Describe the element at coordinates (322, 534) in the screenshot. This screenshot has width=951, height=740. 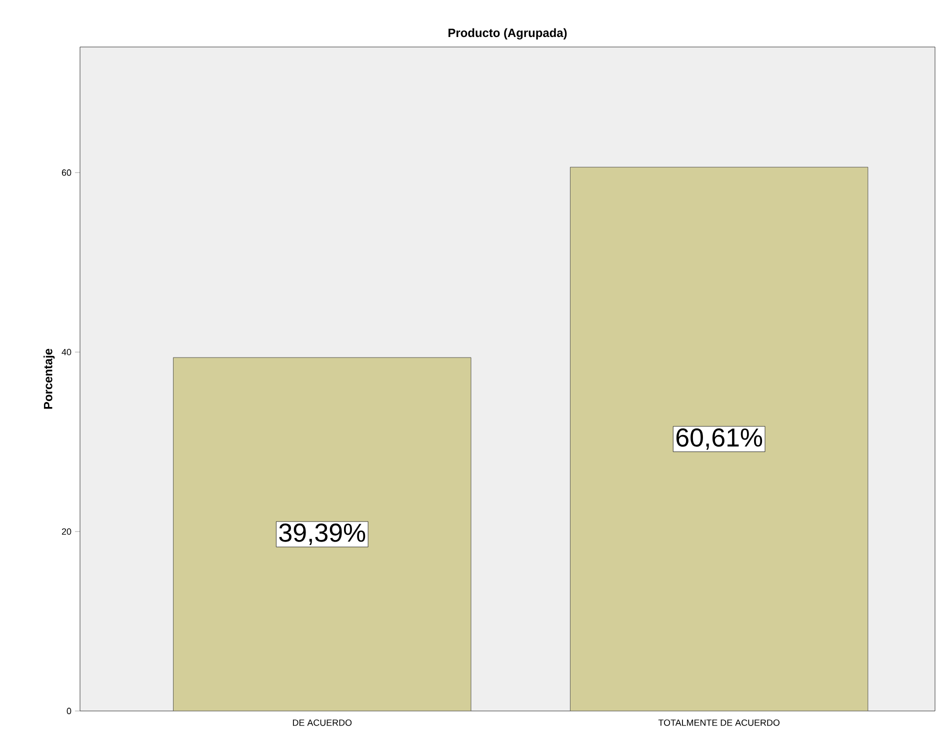
I see `data-label: 39,39%` at that location.